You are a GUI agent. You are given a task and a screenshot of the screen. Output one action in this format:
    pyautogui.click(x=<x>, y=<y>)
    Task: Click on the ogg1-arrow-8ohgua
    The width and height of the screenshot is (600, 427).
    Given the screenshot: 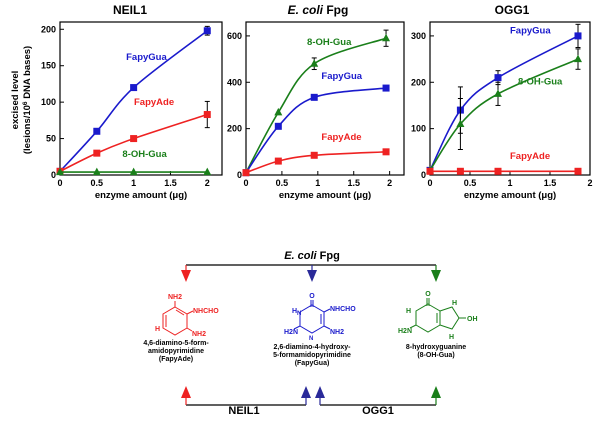 What is the action you would take?
    pyautogui.click(x=436, y=392)
    